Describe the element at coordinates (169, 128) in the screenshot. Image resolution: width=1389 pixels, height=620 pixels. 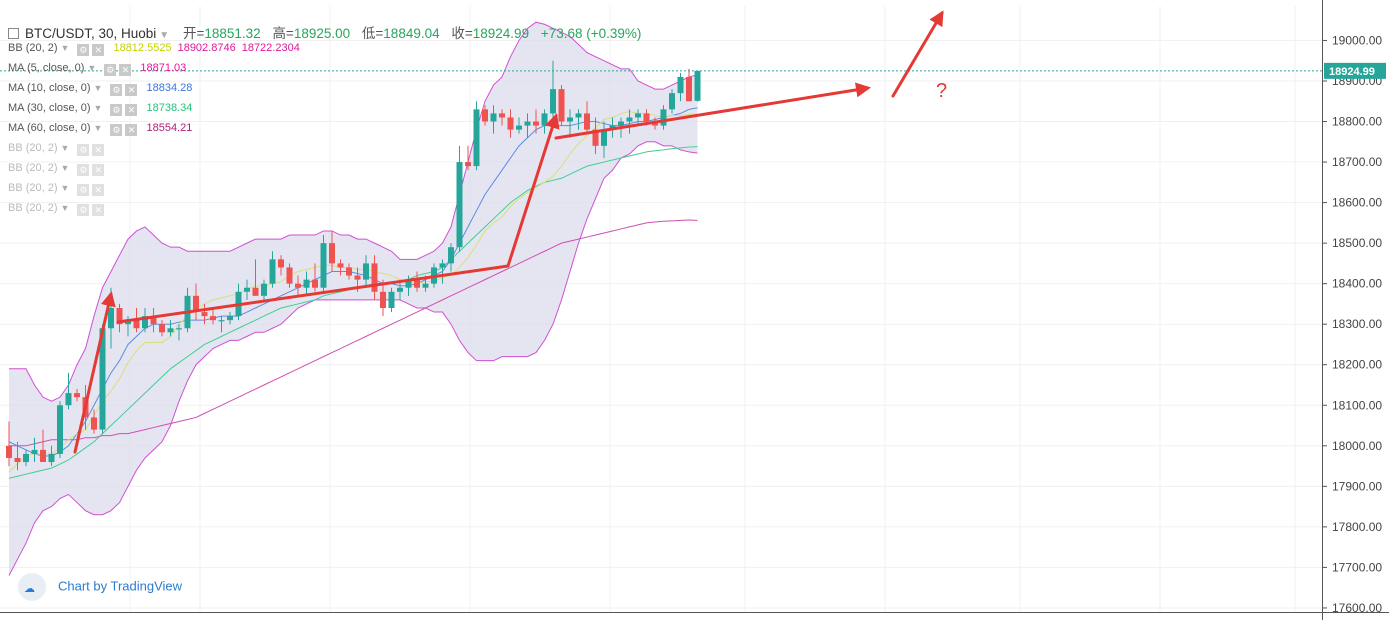
I see `indicator-value: 18554.21` at that location.